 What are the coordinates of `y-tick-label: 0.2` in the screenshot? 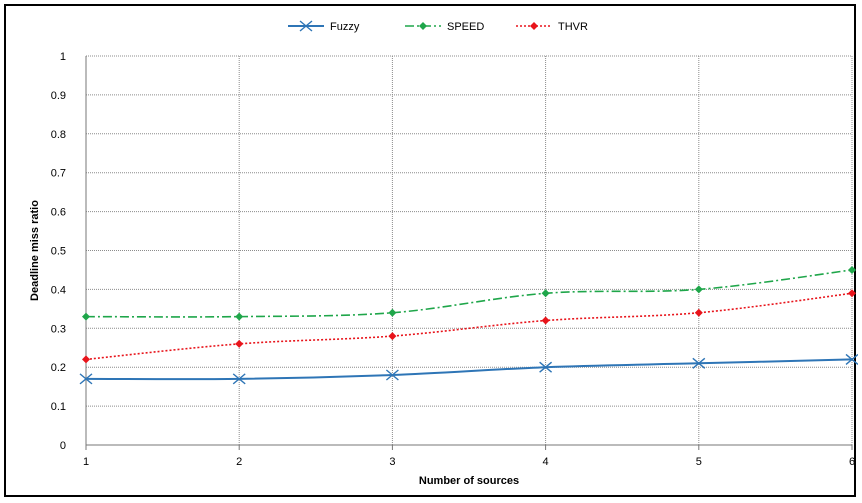 It's located at (58, 368).